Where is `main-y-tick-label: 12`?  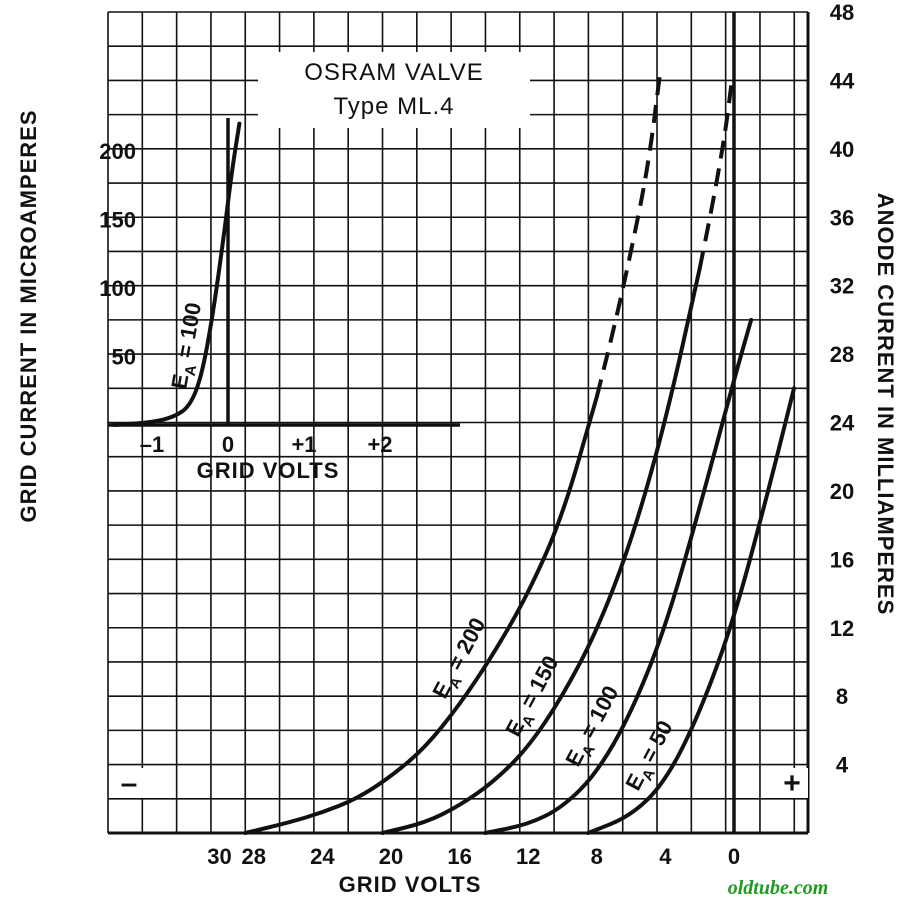 main-y-tick-label: 12 is located at coordinates (842, 628).